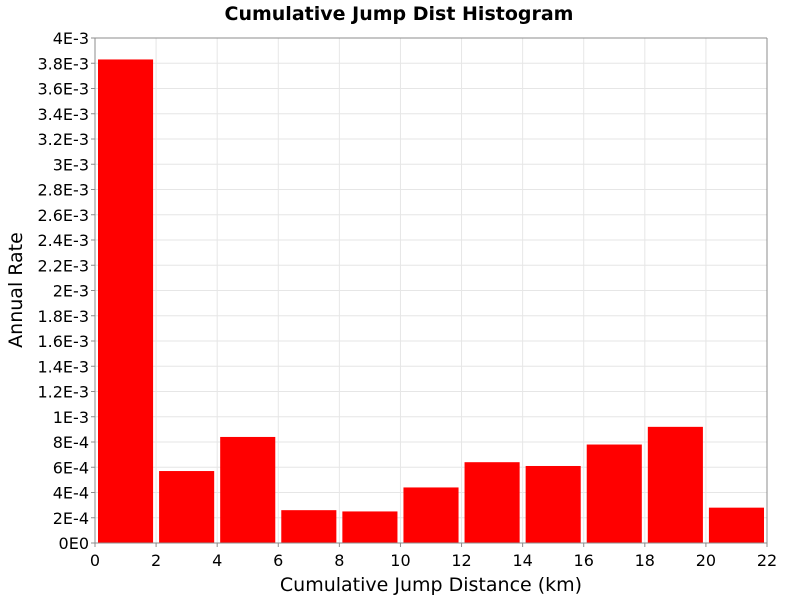 The image size is (800, 600). What do you see at coordinates (16, 290) in the screenshot?
I see `y-axis-label: Annual Rate` at bounding box center [16, 290].